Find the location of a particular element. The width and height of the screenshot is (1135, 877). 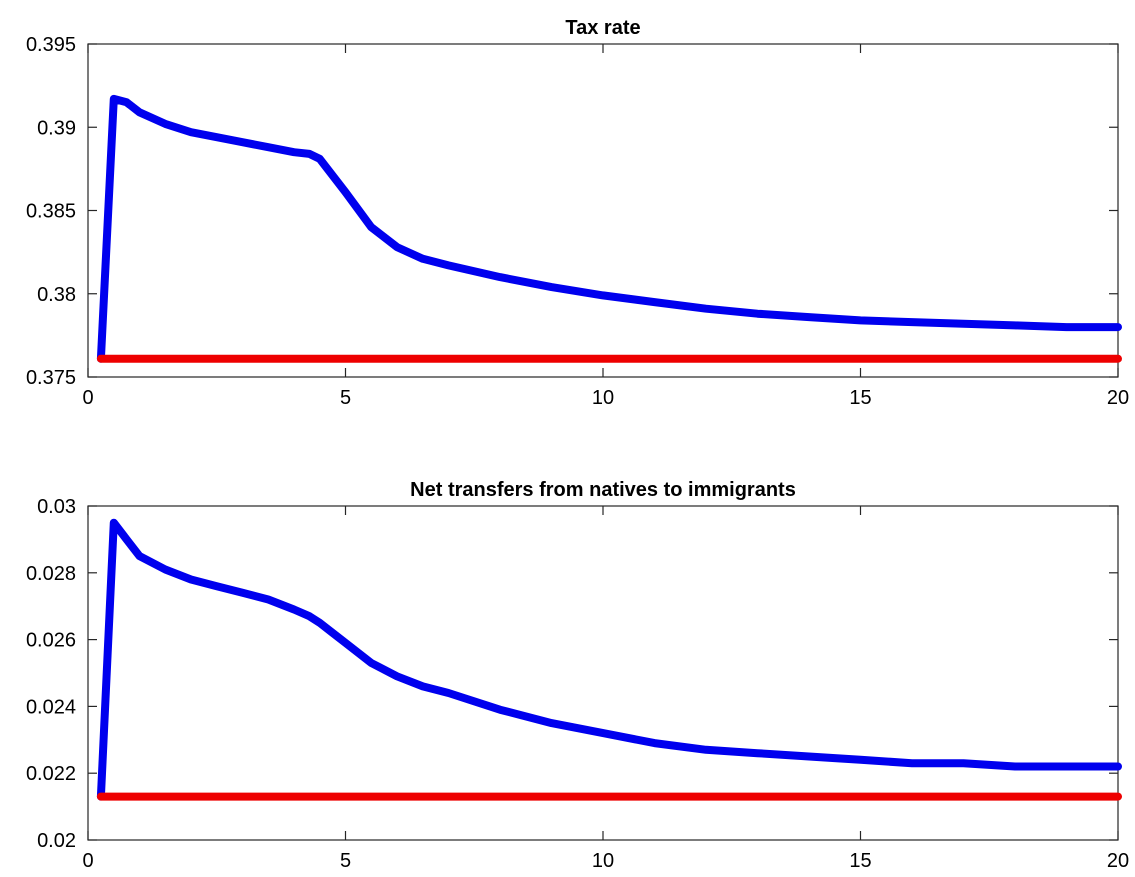

y-tick-label: 0.02 is located at coordinates (56, 841).